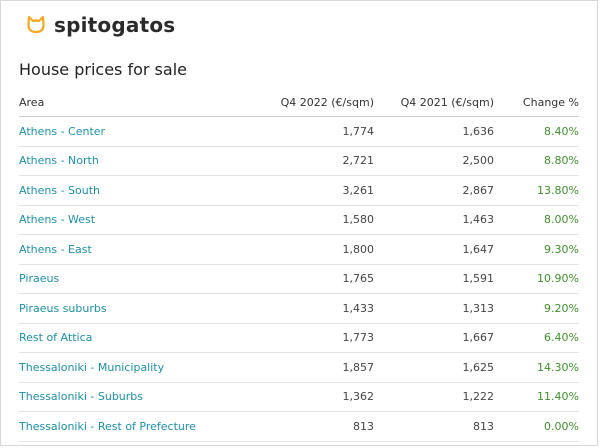 The image size is (600, 448). What do you see at coordinates (134, 397) in the screenshot?
I see `area-link: Thessaloniki - Suburbs` at bounding box center [134, 397].